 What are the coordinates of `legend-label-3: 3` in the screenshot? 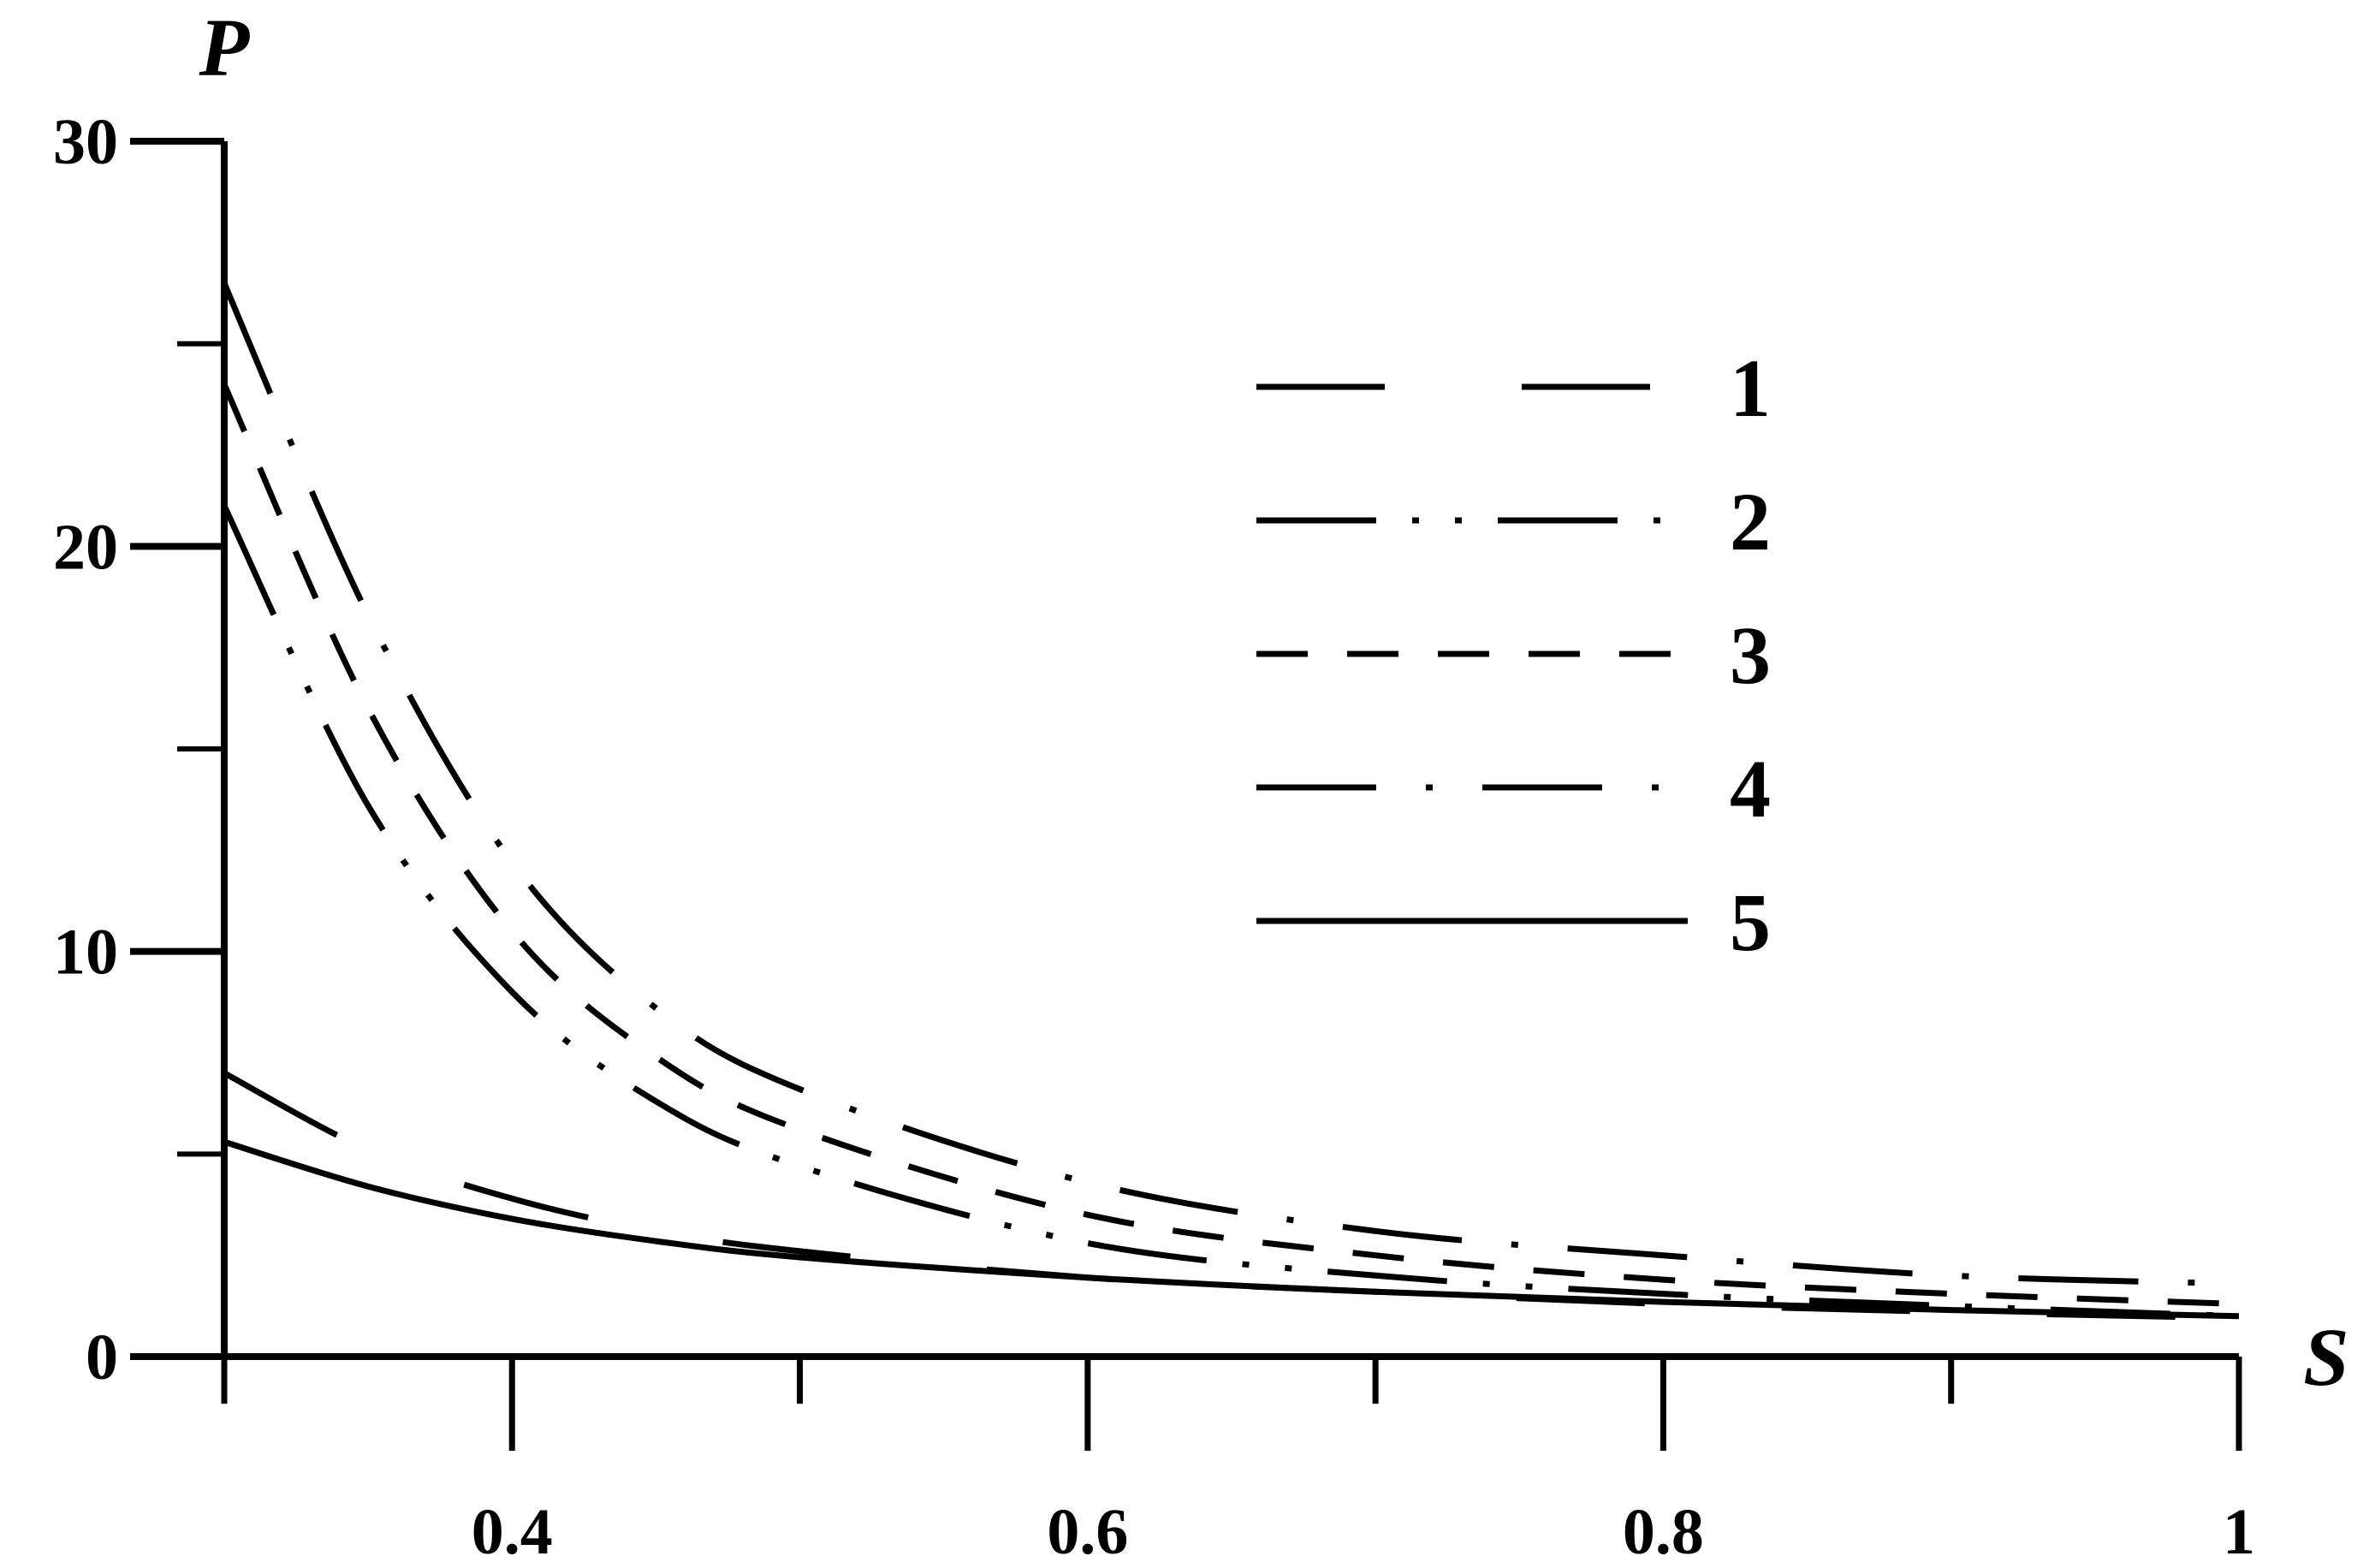 It's located at (1750, 655).